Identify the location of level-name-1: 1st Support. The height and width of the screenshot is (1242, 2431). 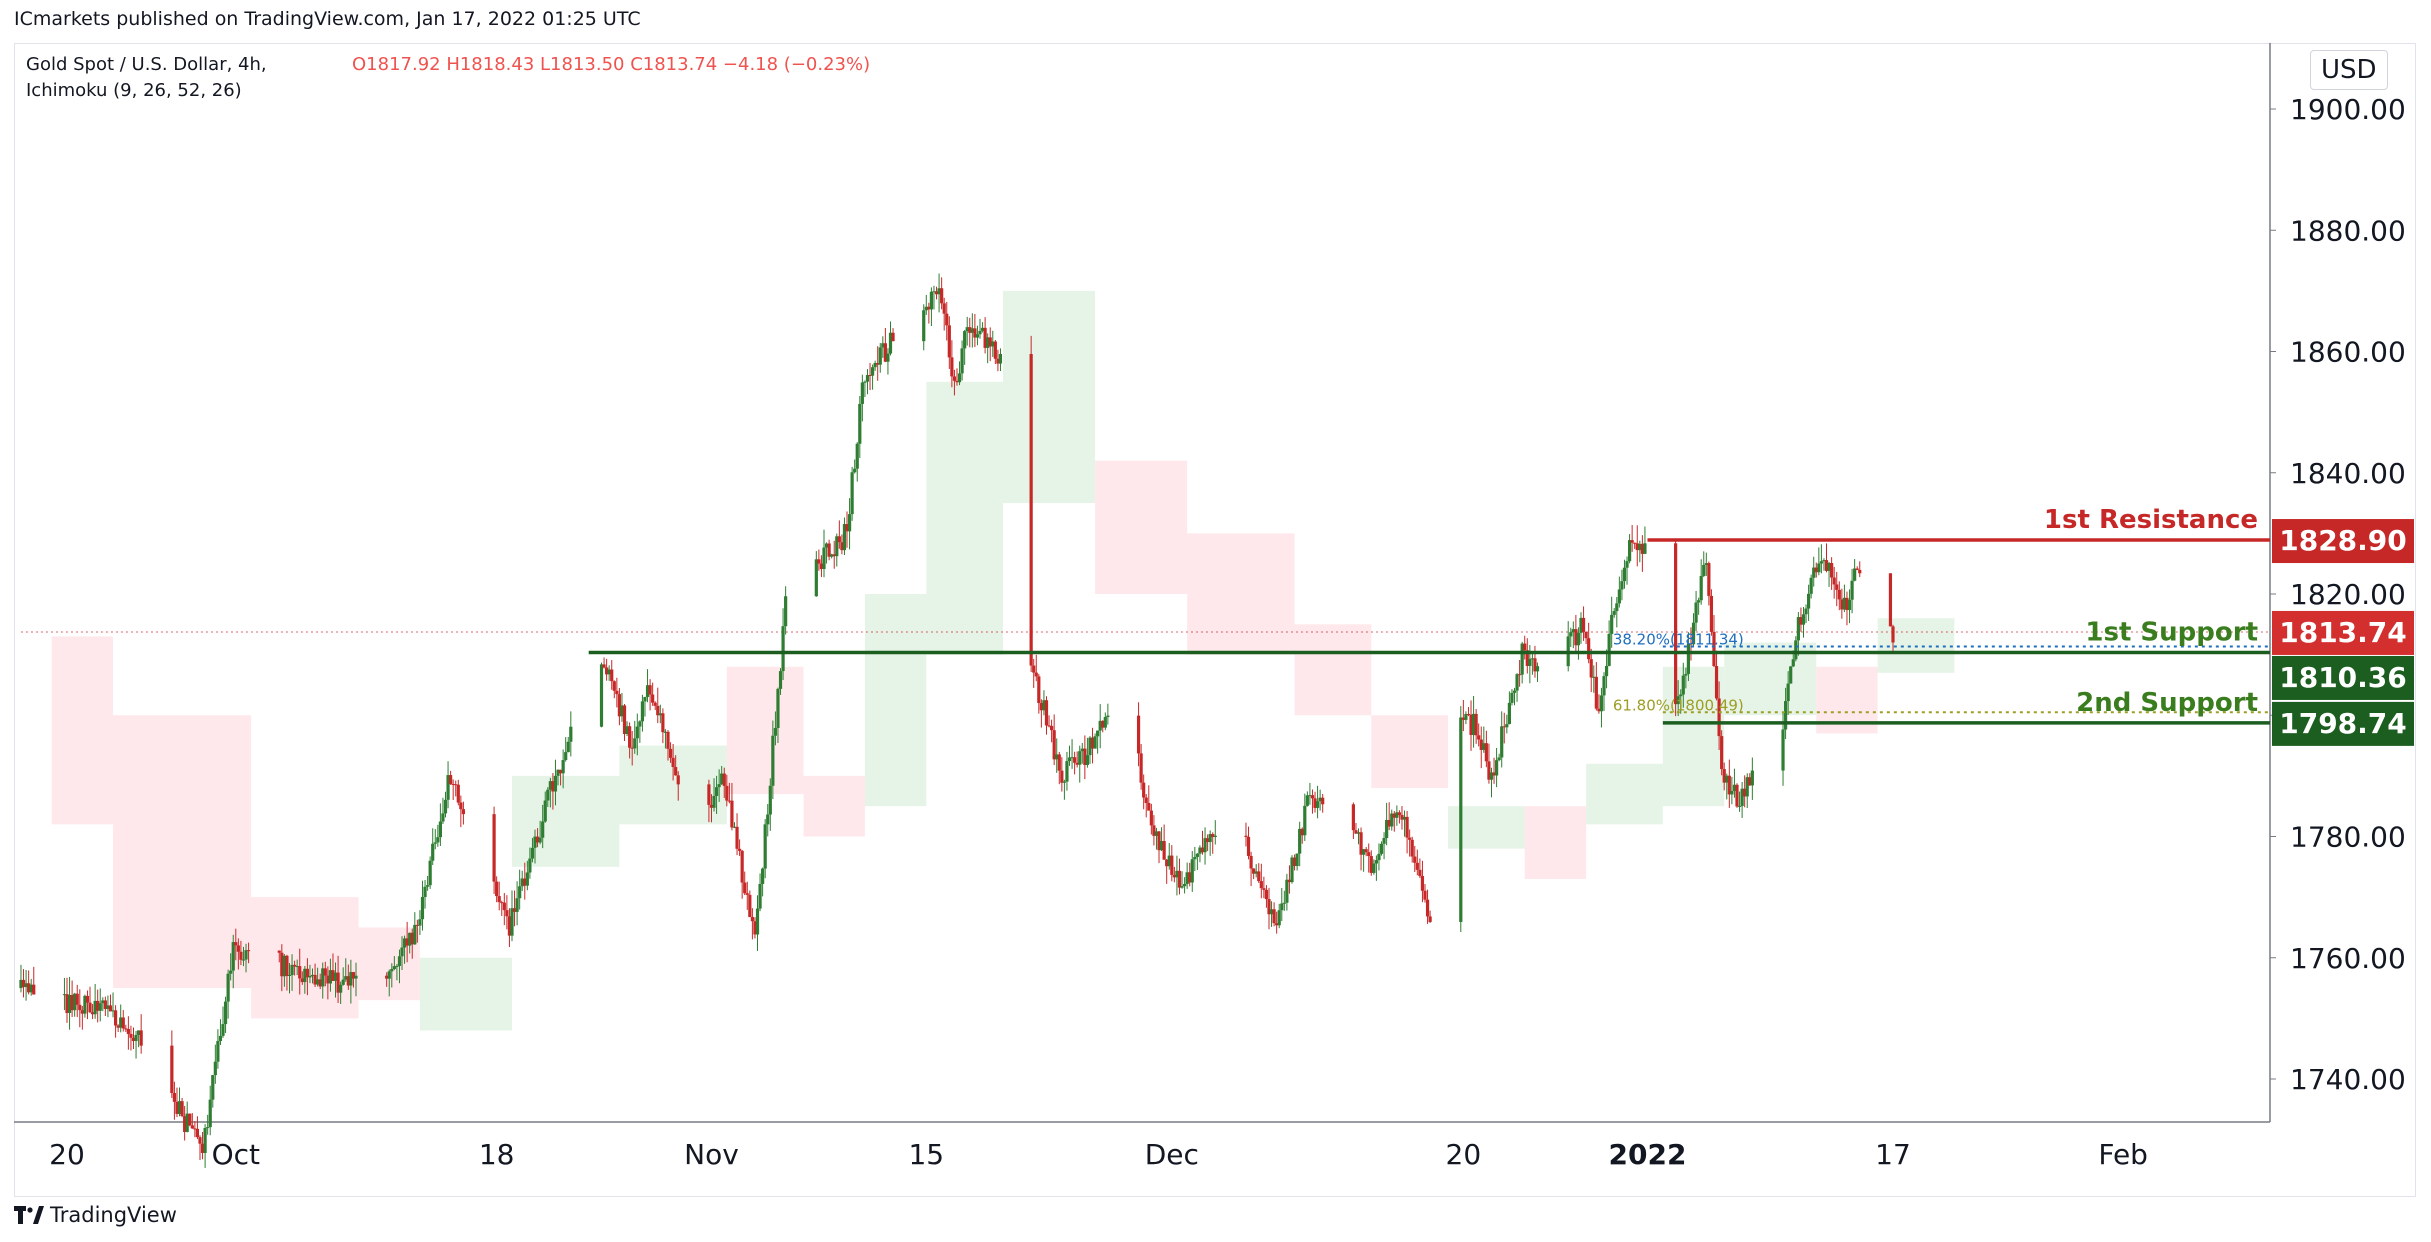
(2171, 632).